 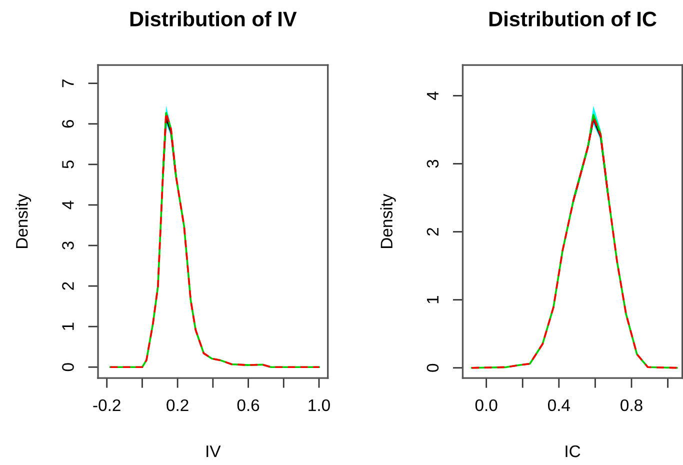 What do you see at coordinates (68, 124) in the screenshot?
I see `y-tick-label: 6` at bounding box center [68, 124].